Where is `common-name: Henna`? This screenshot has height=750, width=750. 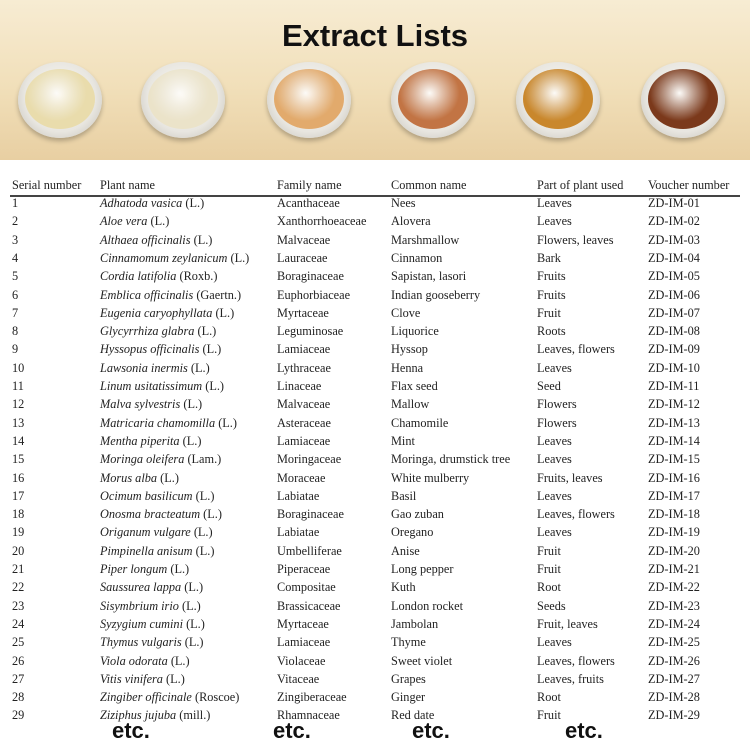
common-name: Henna is located at coordinates (407, 367).